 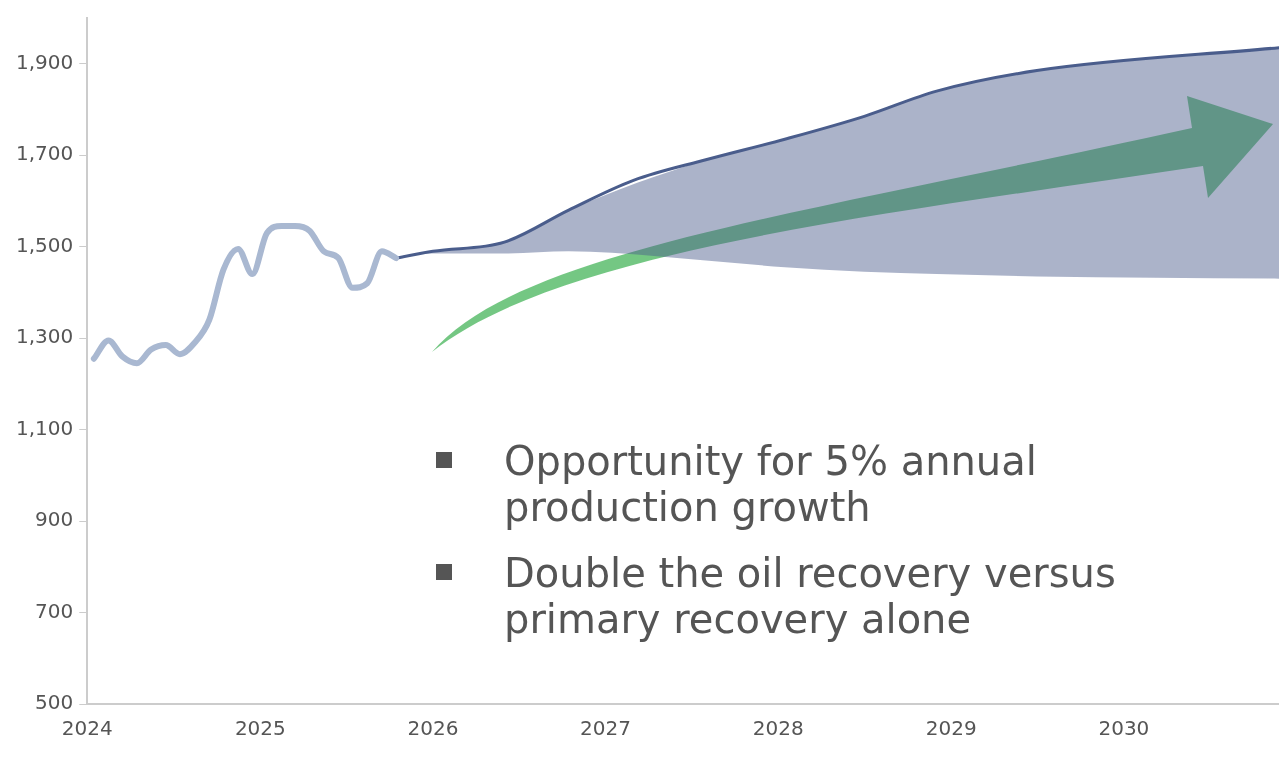 I want to click on y-tick-label: 1,500, so click(x=44, y=244).